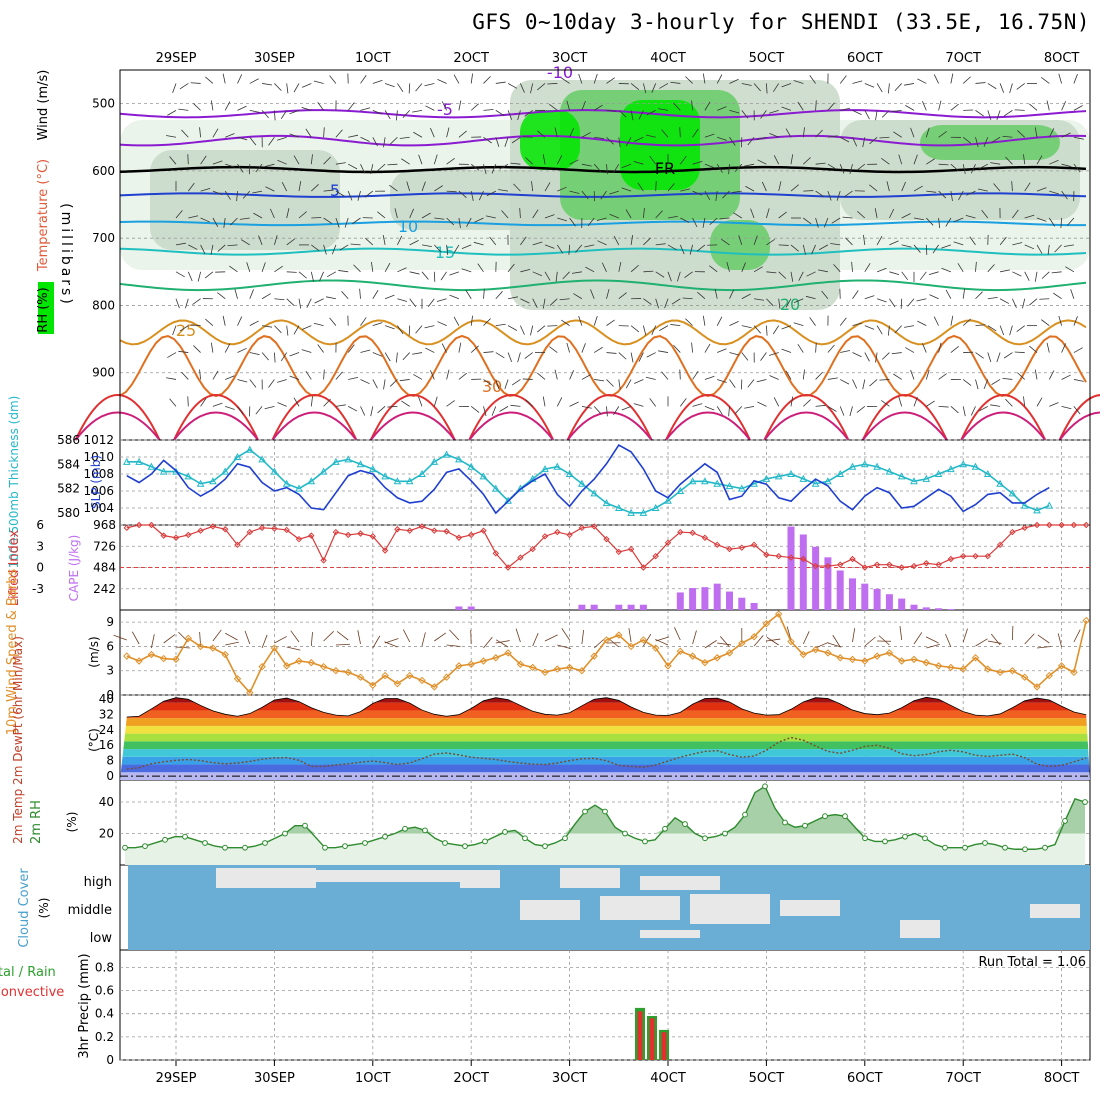 The height and width of the screenshot is (1100, 1100). Describe the element at coordinates (94, 740) in the screenshot. I see `y-axis-unit: (°C)` at that location.